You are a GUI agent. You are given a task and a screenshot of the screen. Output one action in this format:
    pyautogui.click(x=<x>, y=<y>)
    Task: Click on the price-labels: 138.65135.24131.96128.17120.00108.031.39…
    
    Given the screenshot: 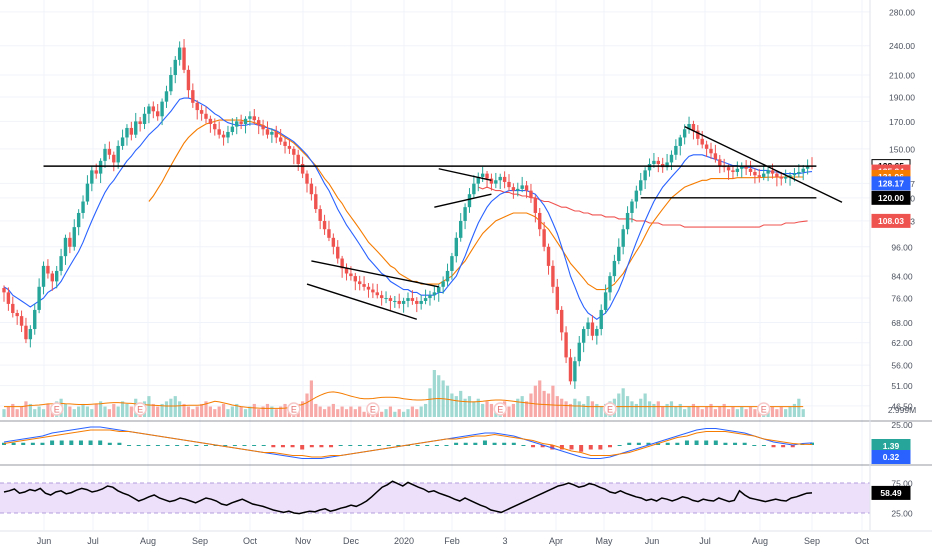 What is the action you would take?
    pyautogui.click(x=891, y=329)
    